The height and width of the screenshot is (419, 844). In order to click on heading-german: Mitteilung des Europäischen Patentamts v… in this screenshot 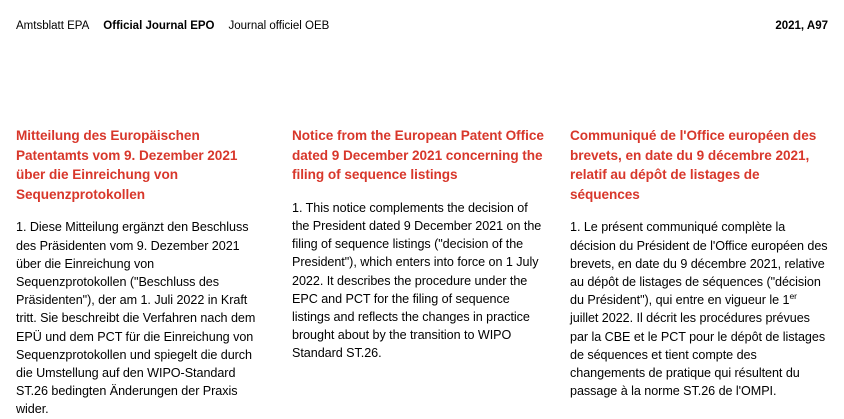, I will do `click(127, 165)`.